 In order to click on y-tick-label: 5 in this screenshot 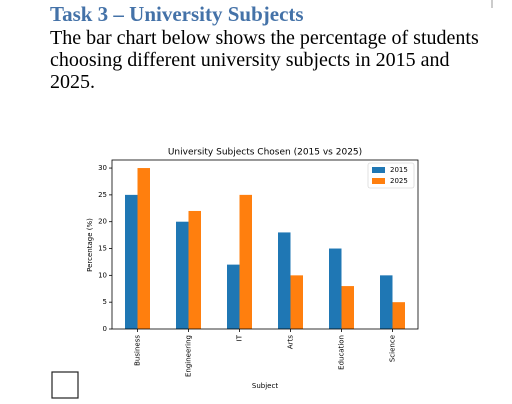, I will do `click(105, 302)`.